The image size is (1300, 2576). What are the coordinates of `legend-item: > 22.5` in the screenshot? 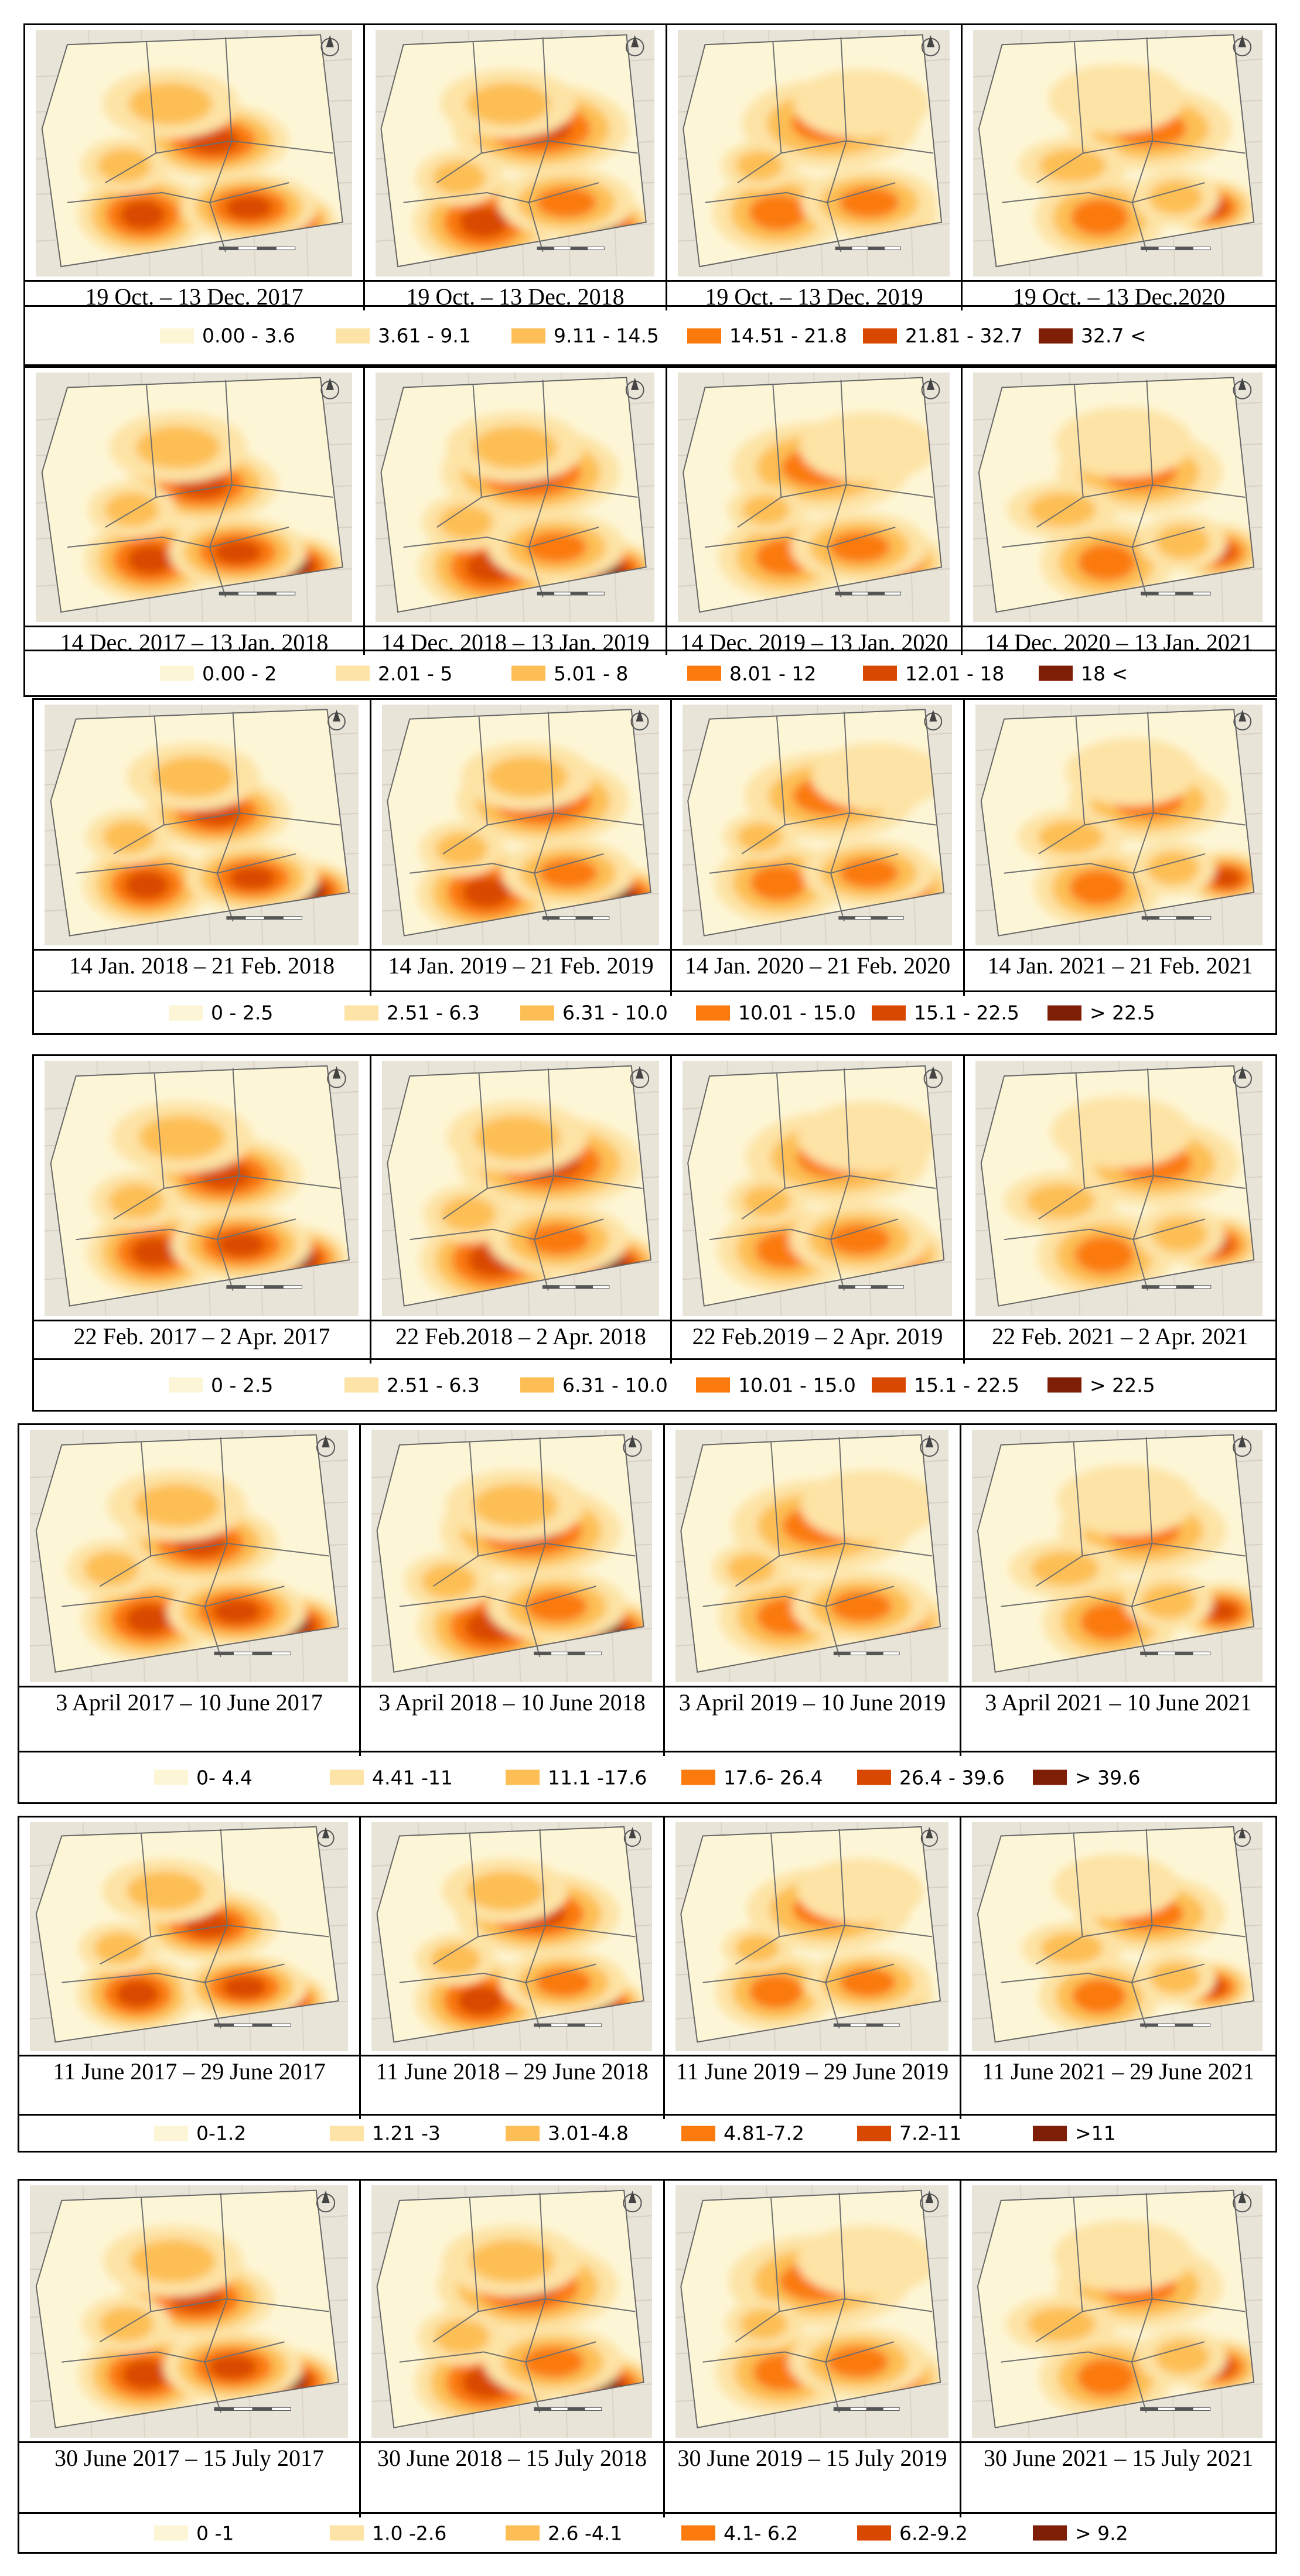 It's located at (1101, 1385).